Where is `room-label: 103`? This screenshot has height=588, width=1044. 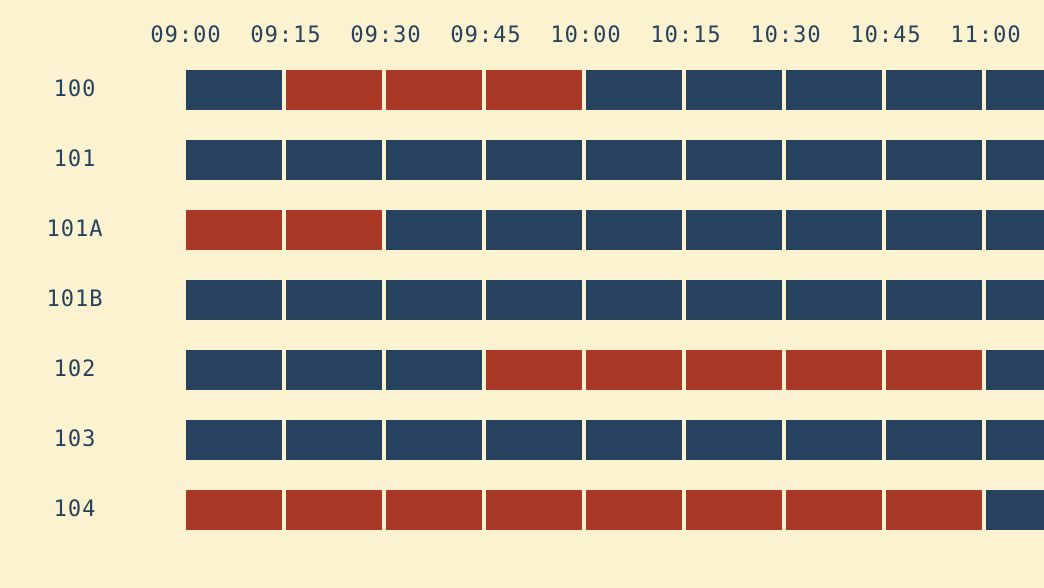
room-label: 103 is located at coordinates (75, 439).